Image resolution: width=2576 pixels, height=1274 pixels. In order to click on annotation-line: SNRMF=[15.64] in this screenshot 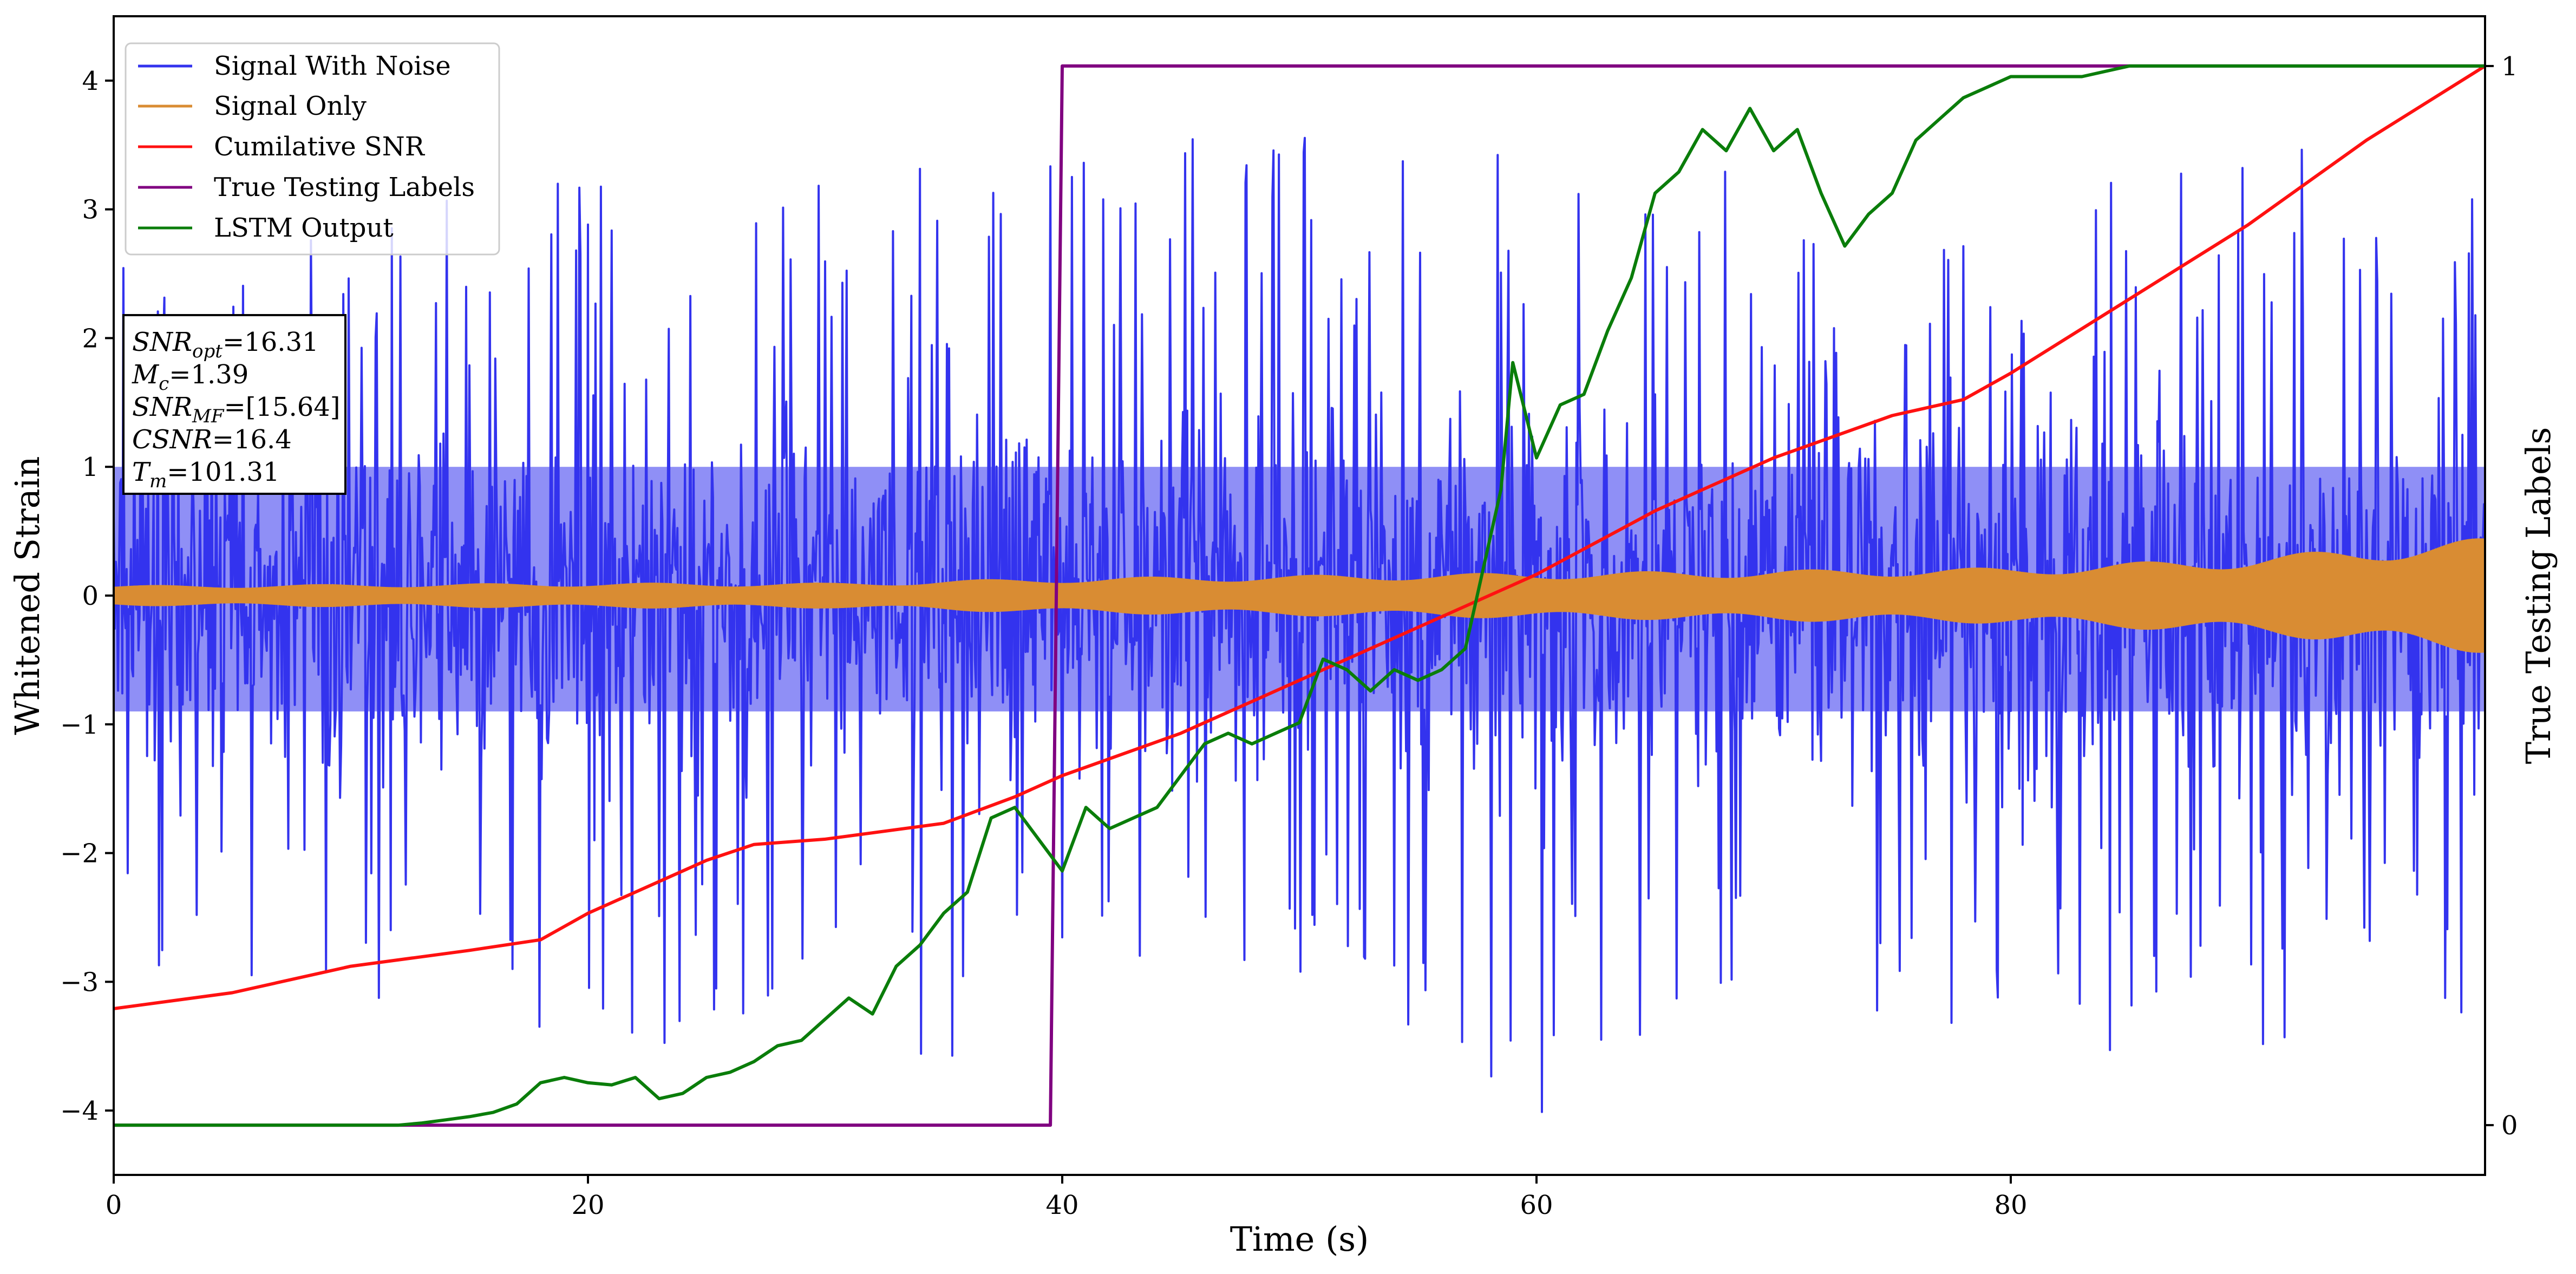, I will do `click(236, 409)`.